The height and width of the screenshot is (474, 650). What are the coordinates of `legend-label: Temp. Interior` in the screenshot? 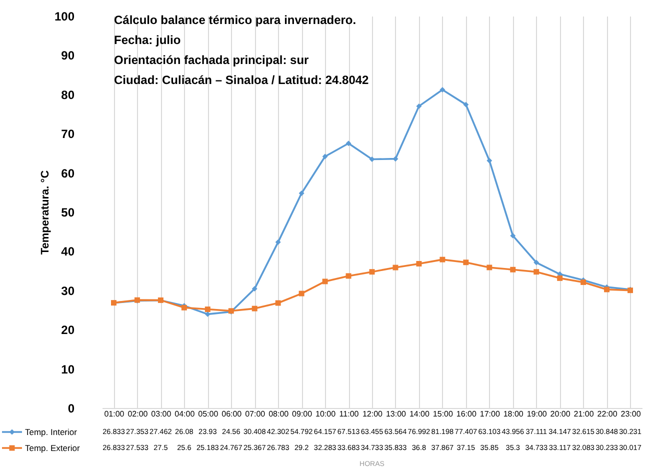 It's located at (51, 432).